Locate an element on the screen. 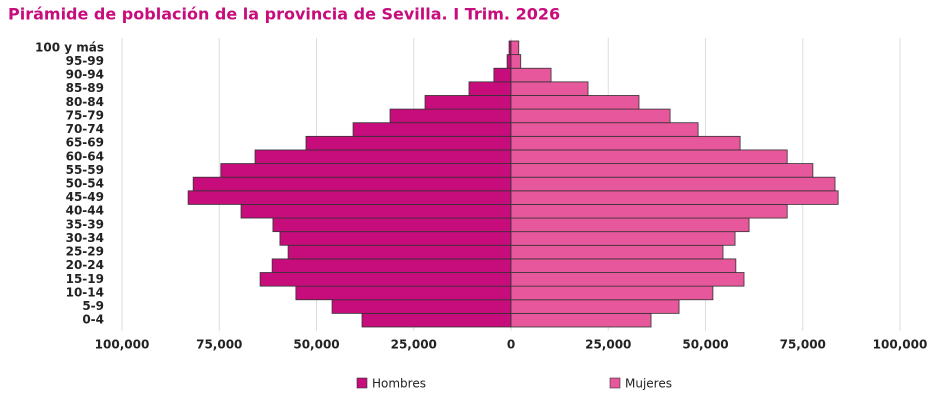  y-tick-label: 65-69 is located at coordinates (85, 143).